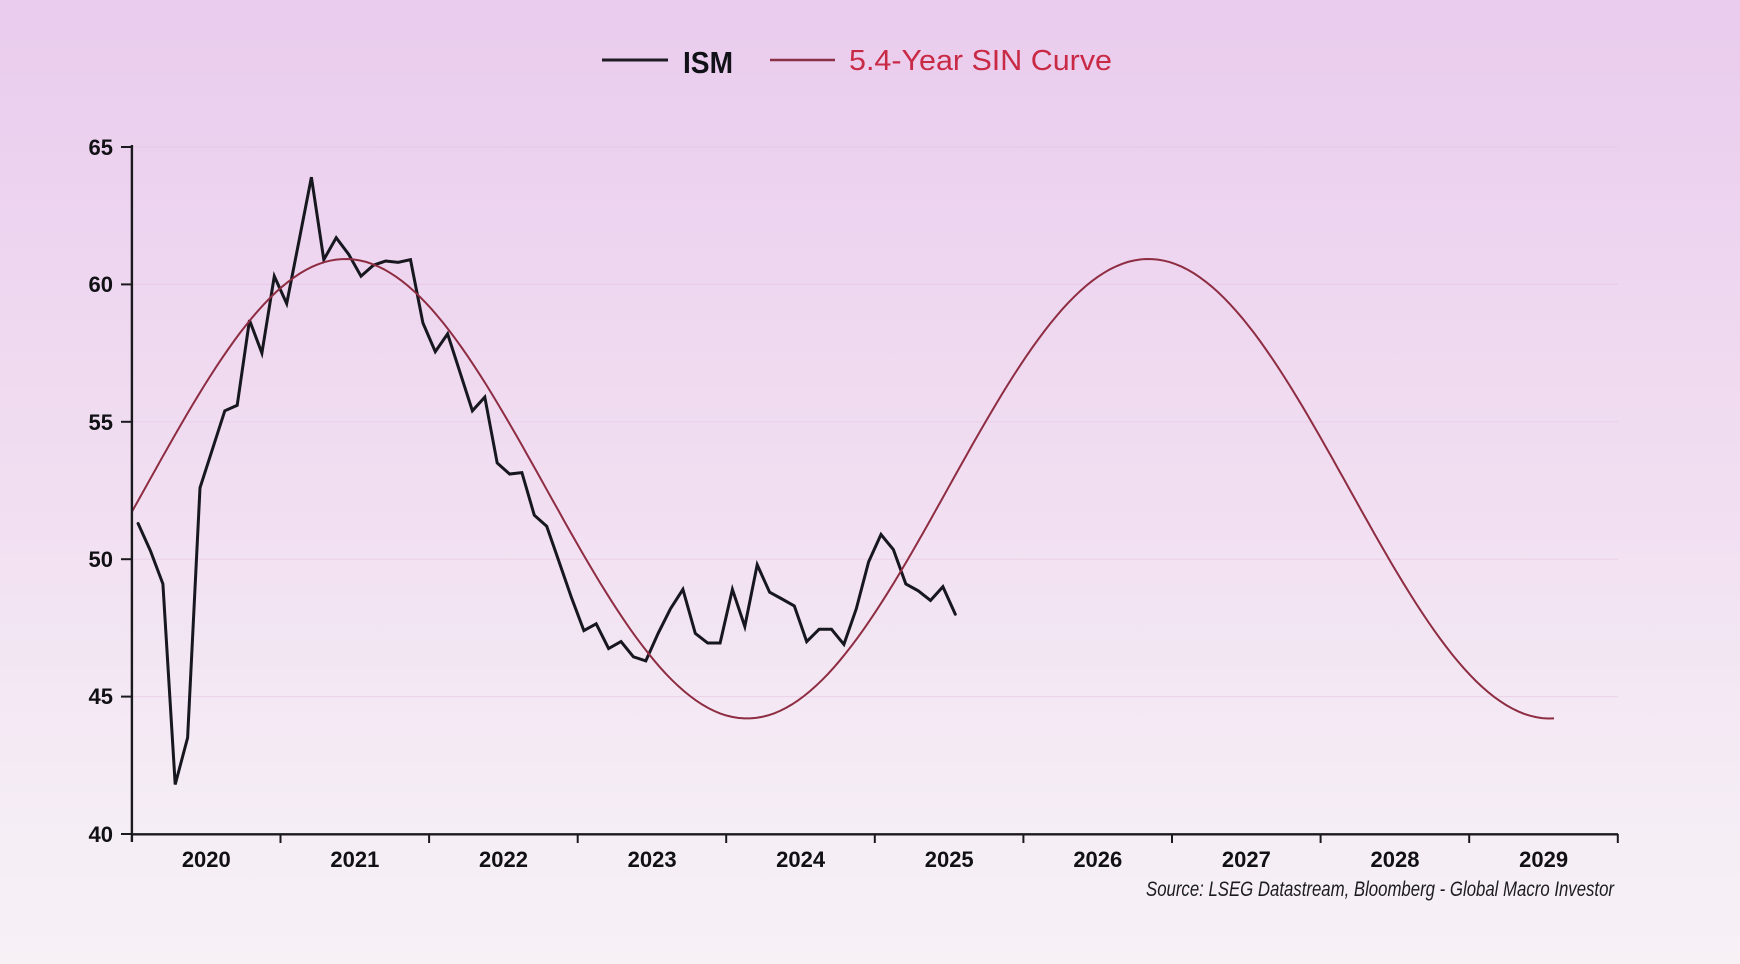  What do you see at coordinates (708, 62) in the screenshot?
I see `svg-text: ISM` at bounding box center [708, 62].